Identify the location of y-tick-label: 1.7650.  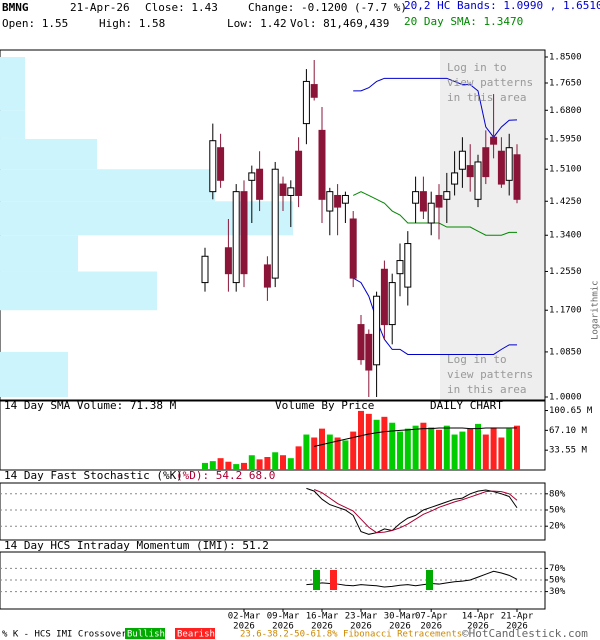
(565, 83).